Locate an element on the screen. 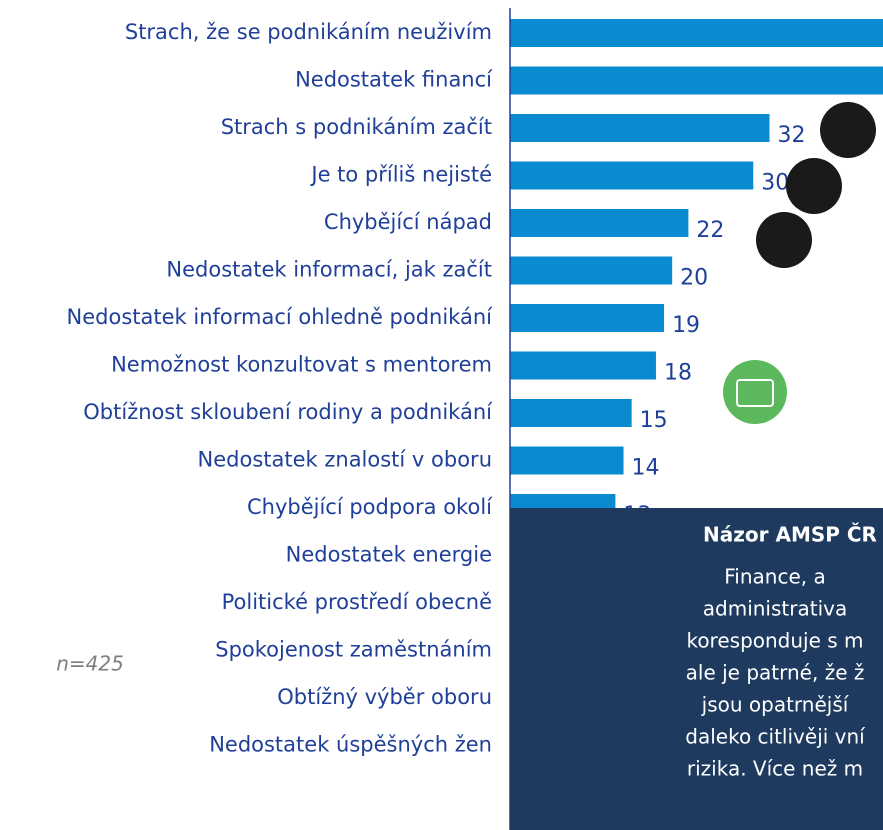  category-label: Strach s podnikáním začít is located at coordinates (356, 127).